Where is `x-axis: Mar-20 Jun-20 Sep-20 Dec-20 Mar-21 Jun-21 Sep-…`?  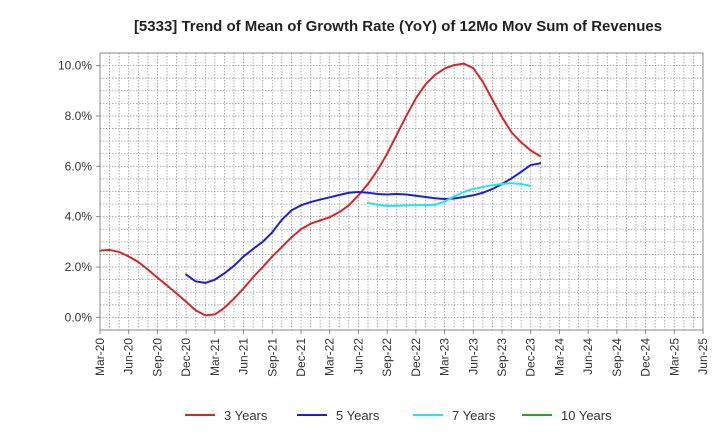
x-axis: Mar-20 Jun-20 Sep-20 Dec-20 Mar-21 Jun-21 Sep-… is located at coordinates (401, 353).